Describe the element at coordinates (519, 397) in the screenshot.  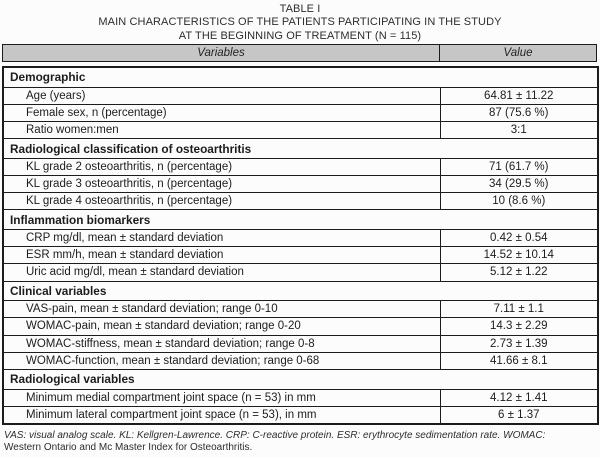
I see `value-cell: 4.12 ± 1.41` at that location.